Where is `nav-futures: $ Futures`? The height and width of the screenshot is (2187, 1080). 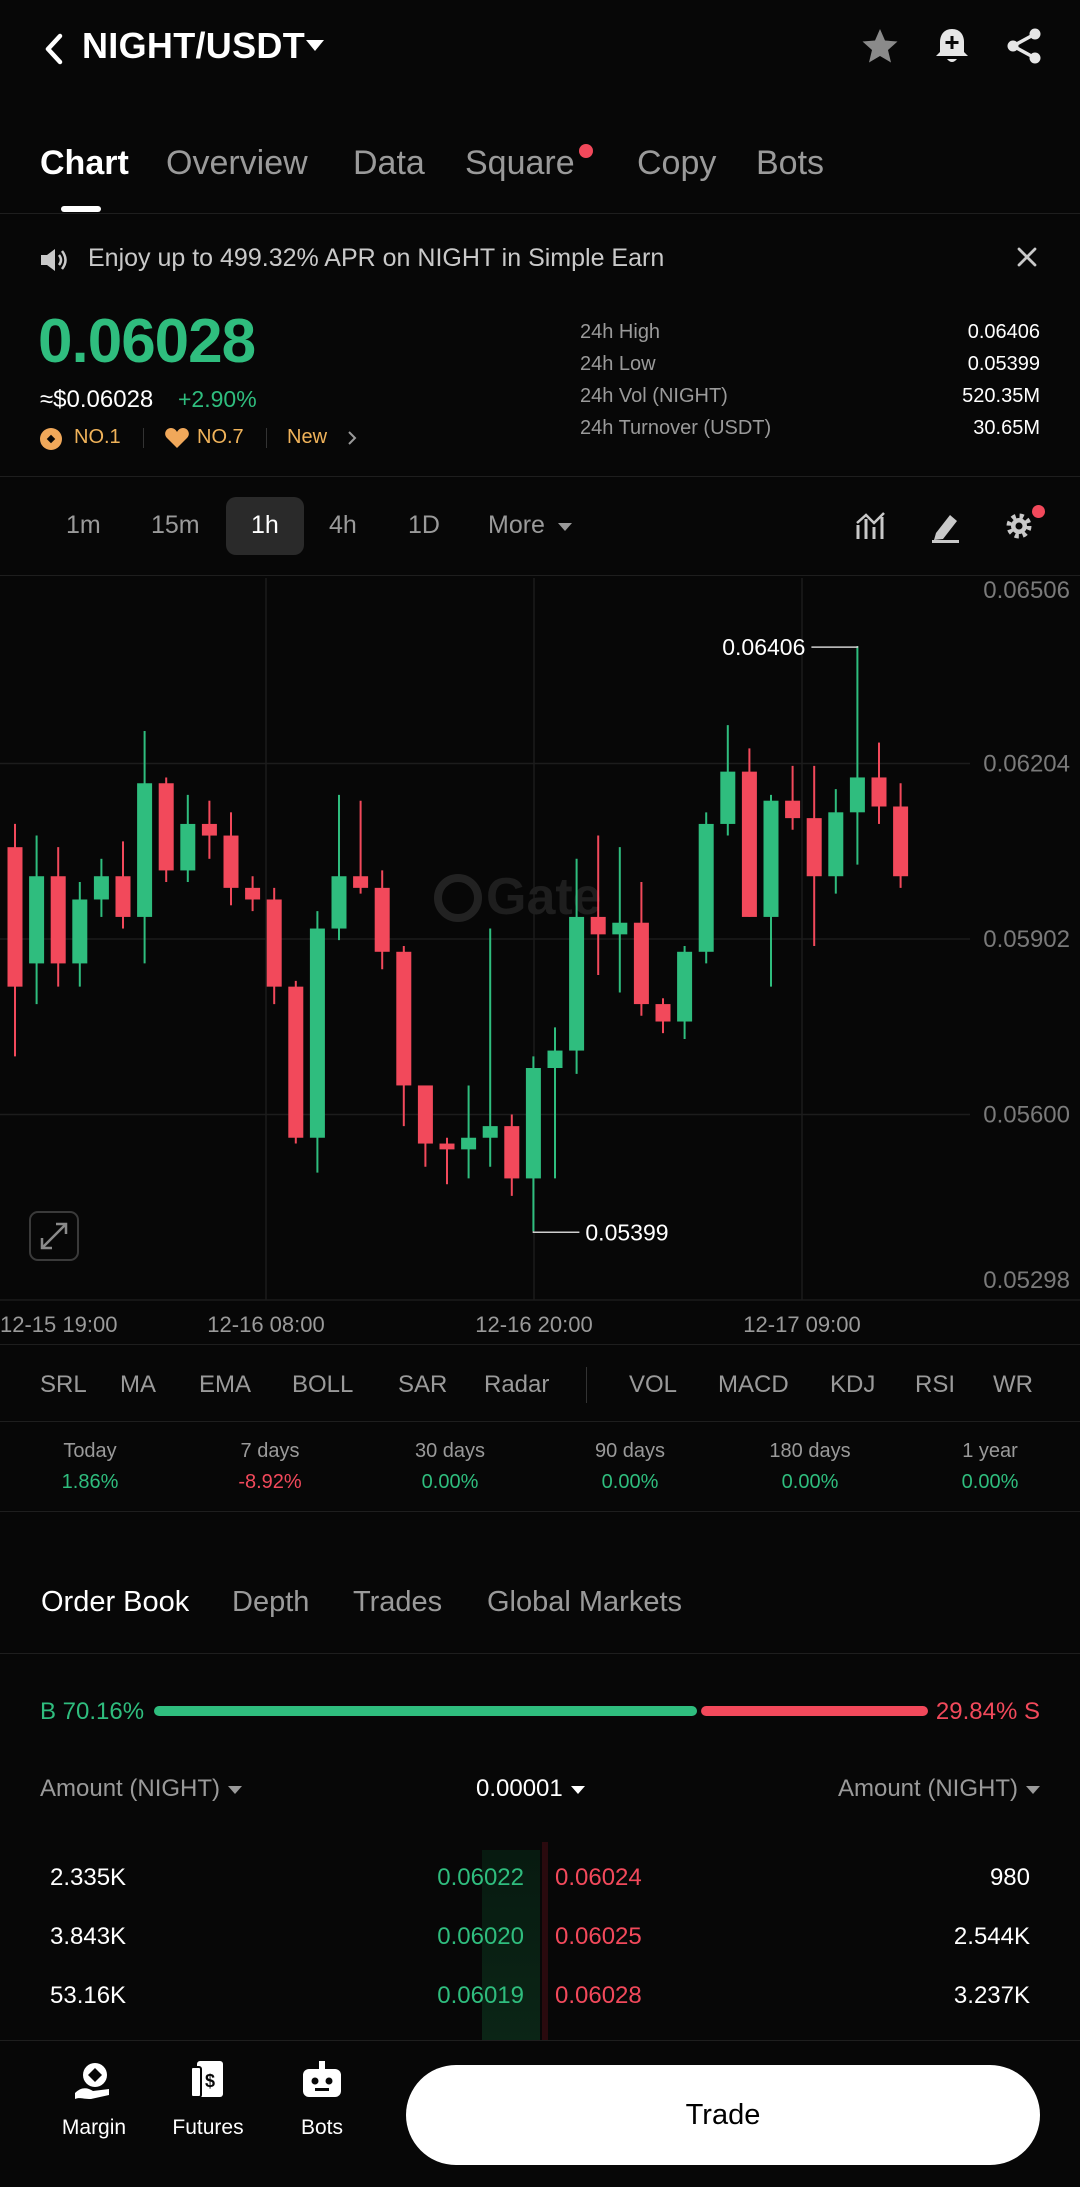 nav-futures: $ Futures is located at coordinates (208, 2099).